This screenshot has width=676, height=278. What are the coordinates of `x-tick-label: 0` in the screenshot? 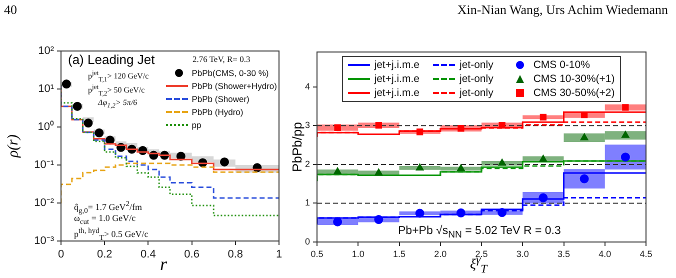 It's located at (61, 254).